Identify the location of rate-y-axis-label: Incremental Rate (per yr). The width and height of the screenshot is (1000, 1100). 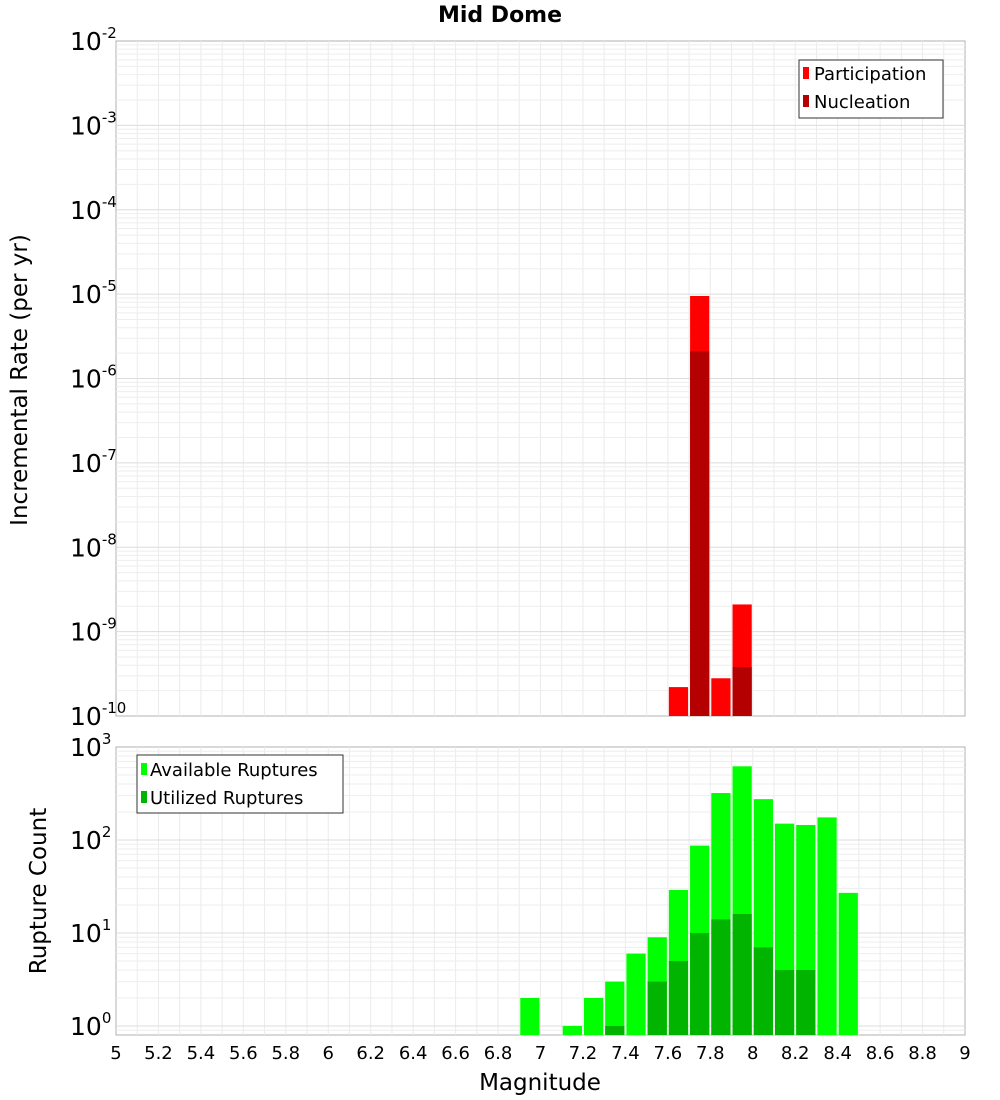
(20, 380).